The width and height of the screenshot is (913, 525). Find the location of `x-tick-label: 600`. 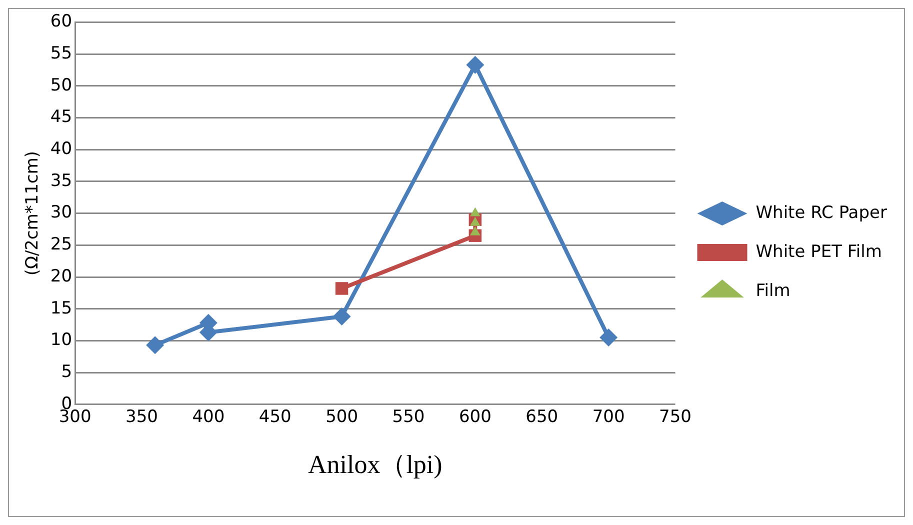

x-tick-label: 600 is located at coordinates (475, 417).